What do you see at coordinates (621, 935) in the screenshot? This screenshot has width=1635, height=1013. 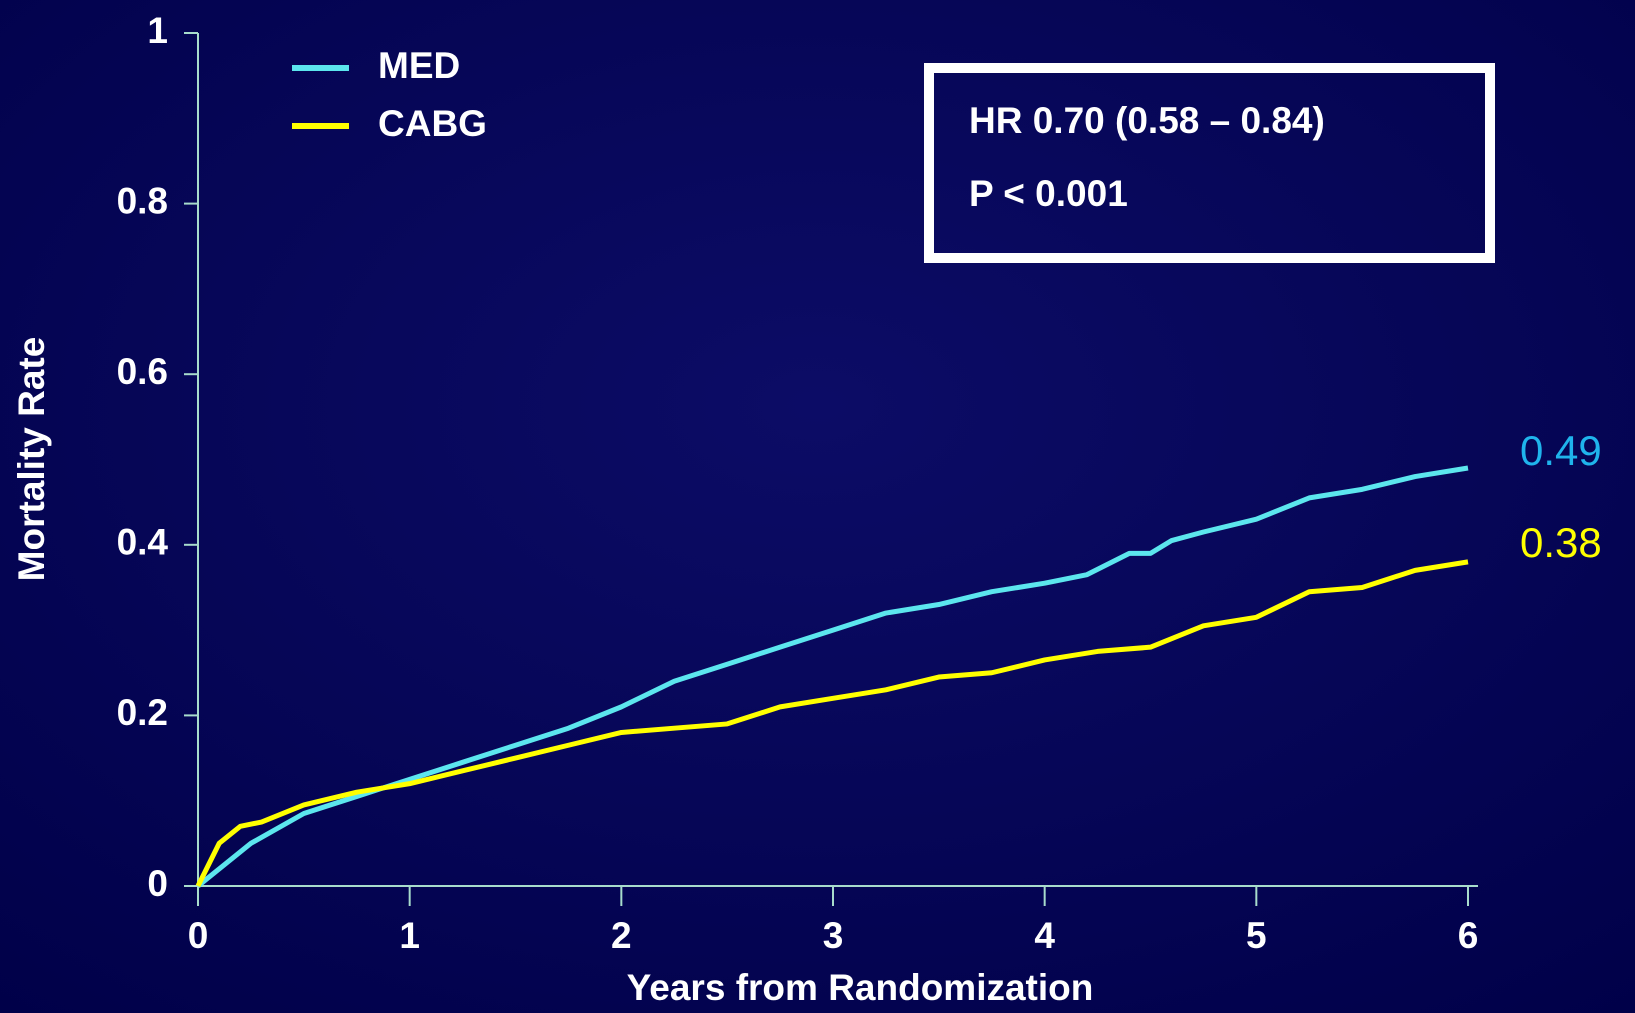 I see `x-tick-label: 2` at bounding box center [621, 935].